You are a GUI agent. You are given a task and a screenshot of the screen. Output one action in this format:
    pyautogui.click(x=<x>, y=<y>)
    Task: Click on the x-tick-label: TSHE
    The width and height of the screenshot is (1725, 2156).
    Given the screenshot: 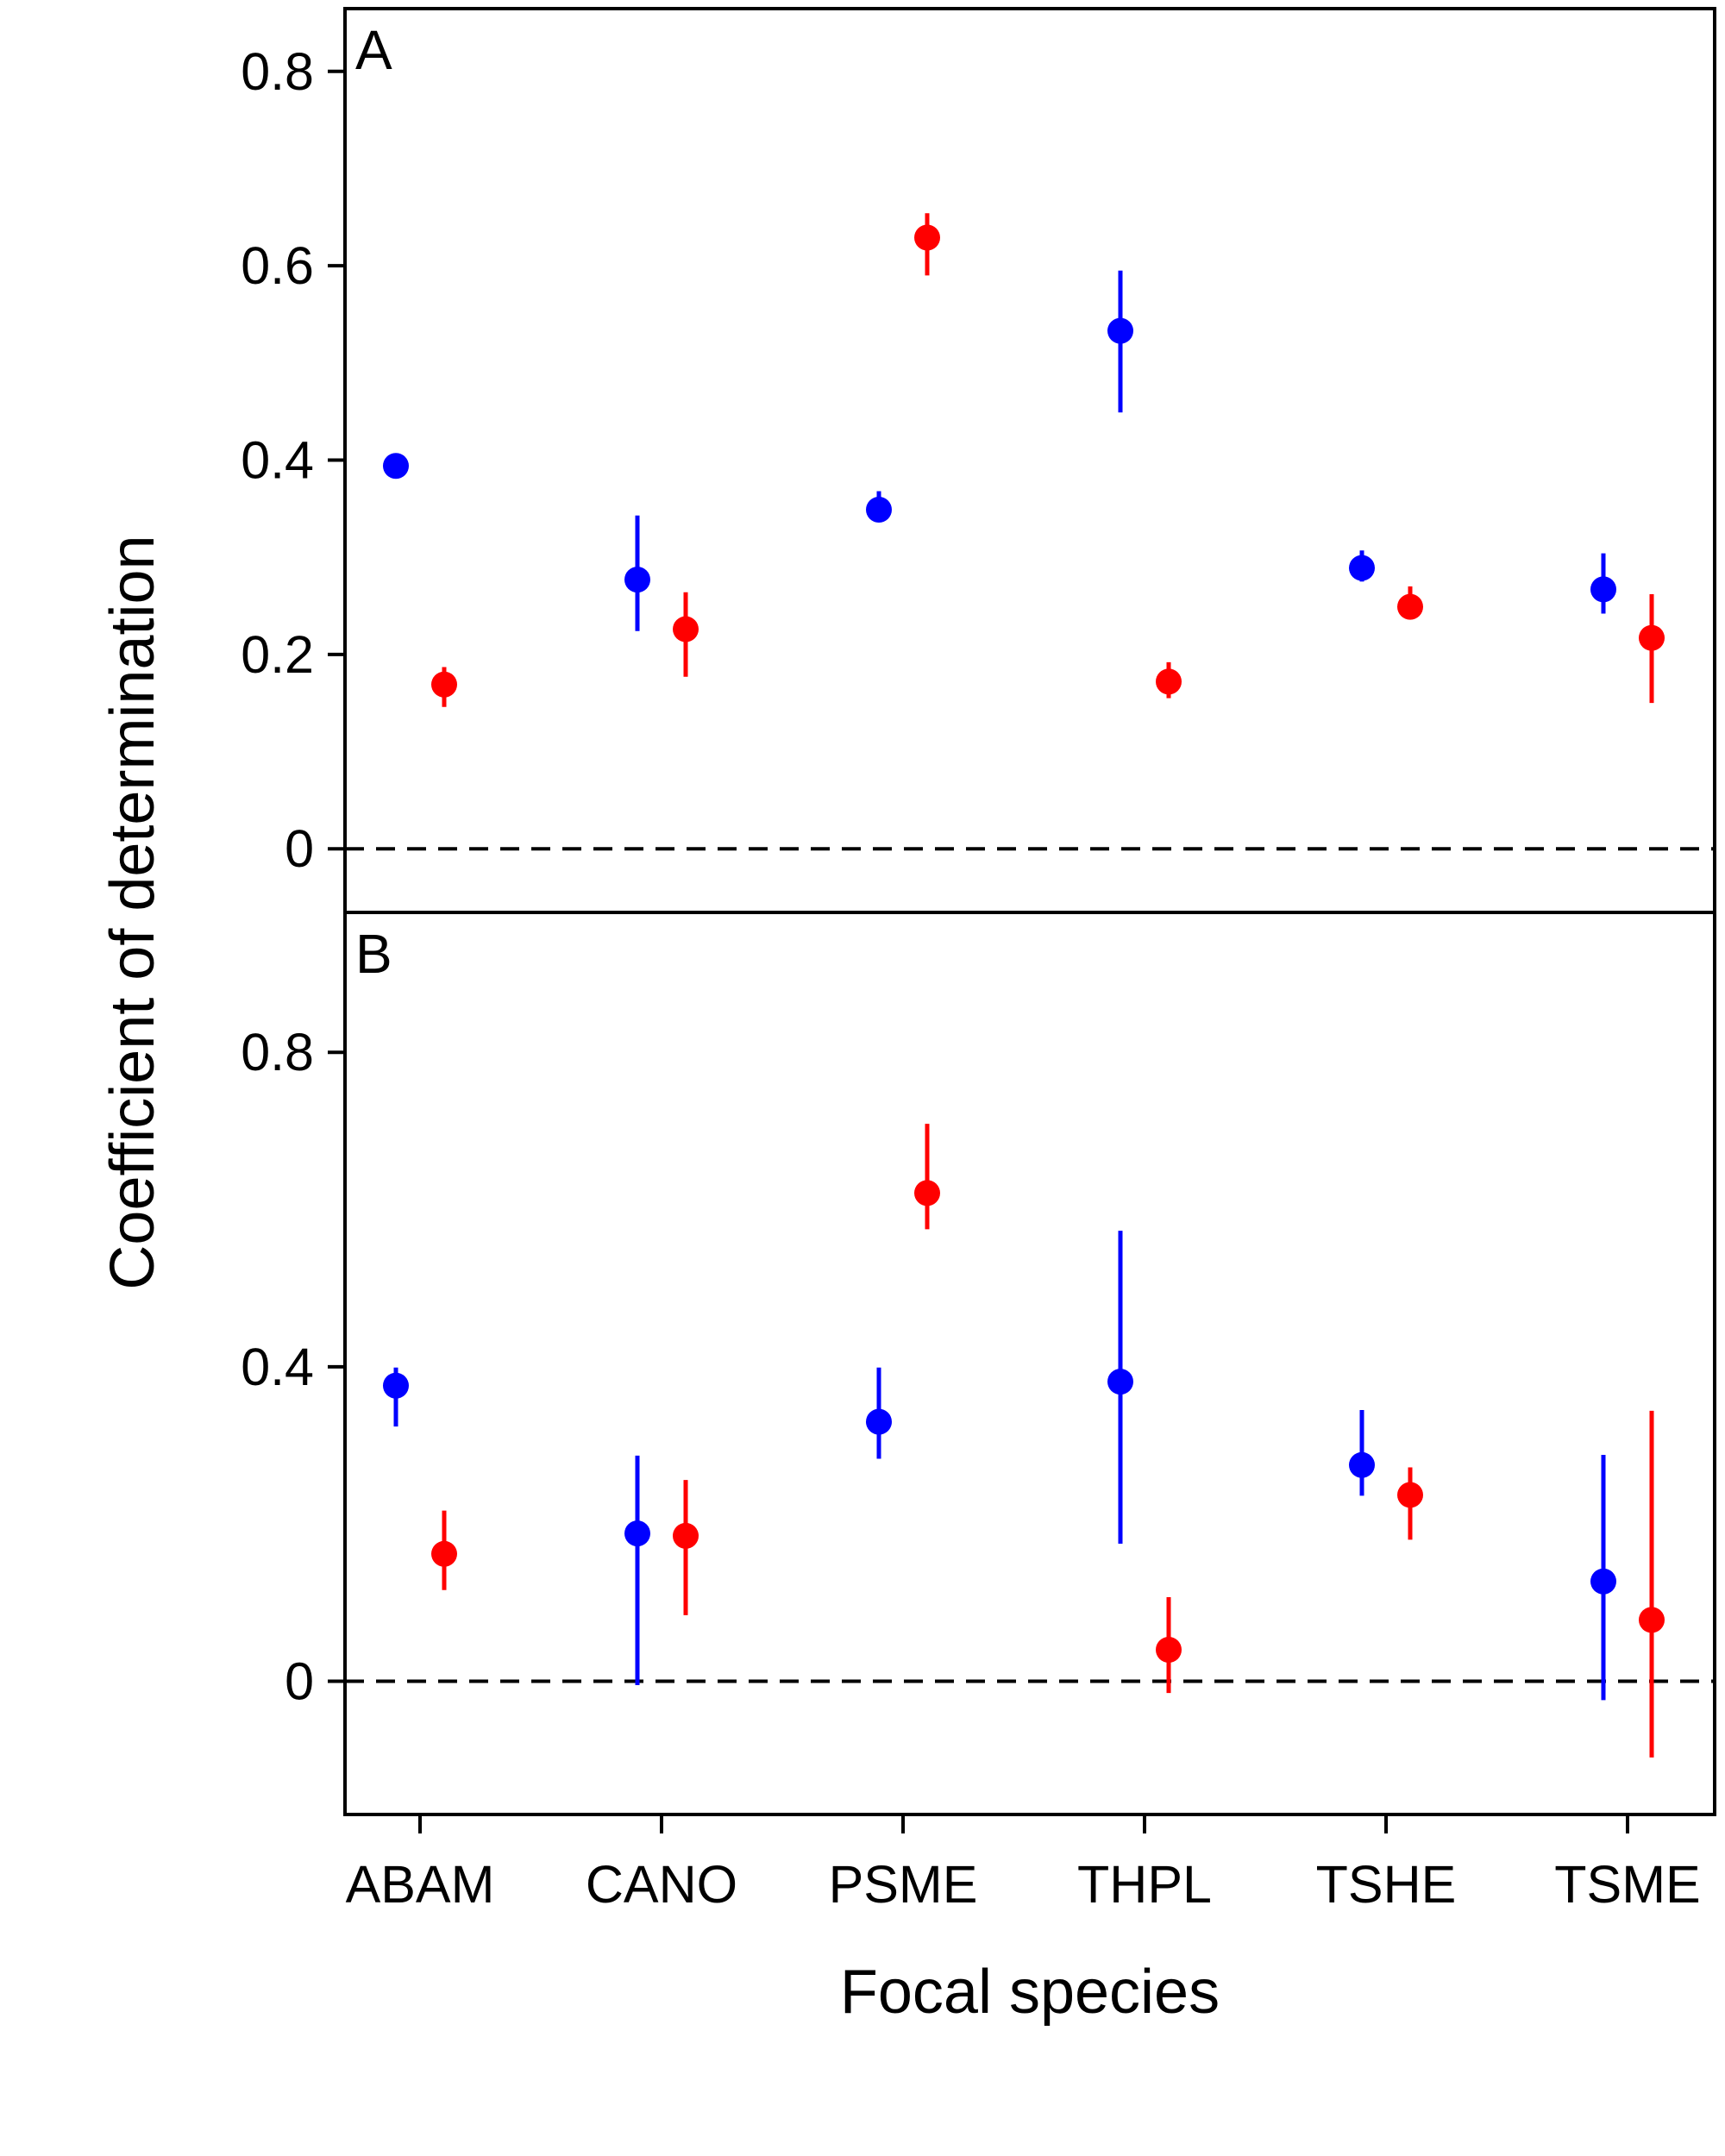 What is the action you would take?
    pyautogui.click(x=1386, y=1884)
    